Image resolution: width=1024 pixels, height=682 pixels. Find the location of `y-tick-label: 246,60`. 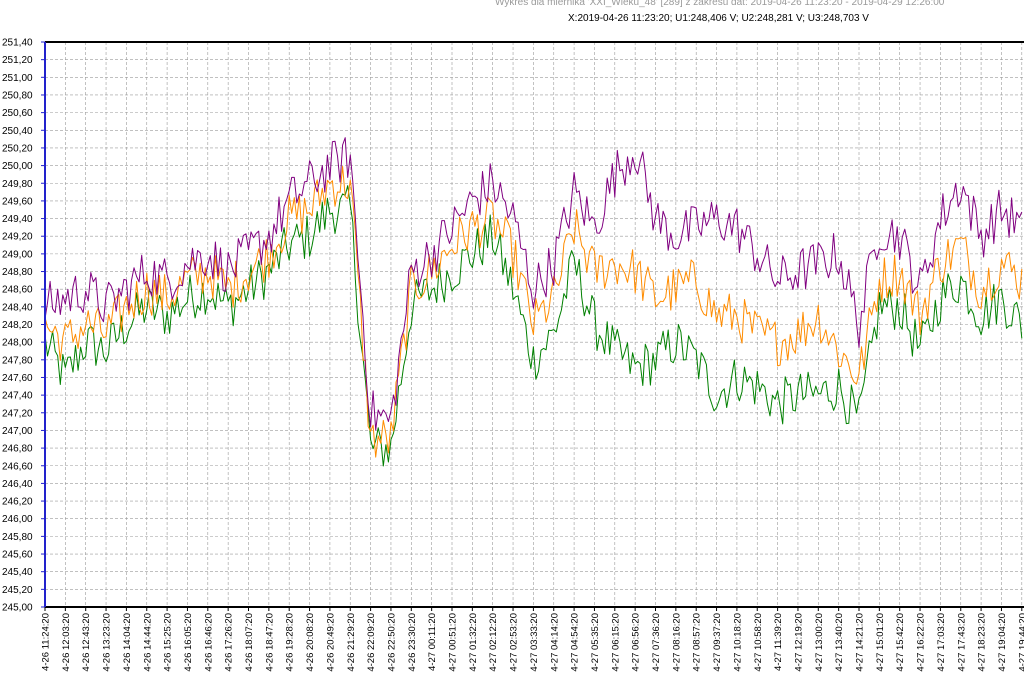

y-tick-label: 246,60 is located at coordinates (17, 466).